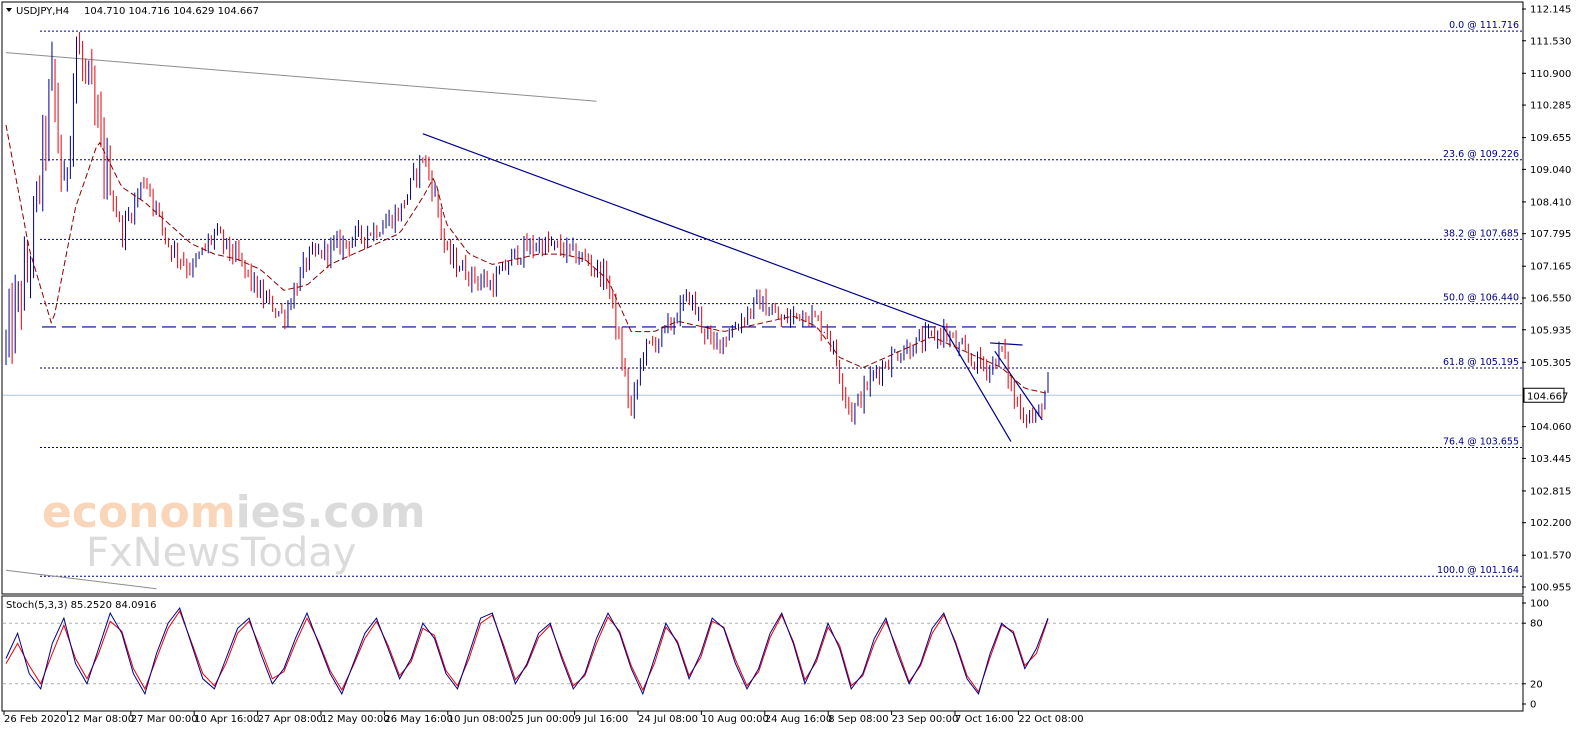 Image resolution: width=1596 pixels, height=743 pixels. Describe the element at coordinates (1550, 523) in the screenshot. I see `price-tick-label: 102.200` at that location.